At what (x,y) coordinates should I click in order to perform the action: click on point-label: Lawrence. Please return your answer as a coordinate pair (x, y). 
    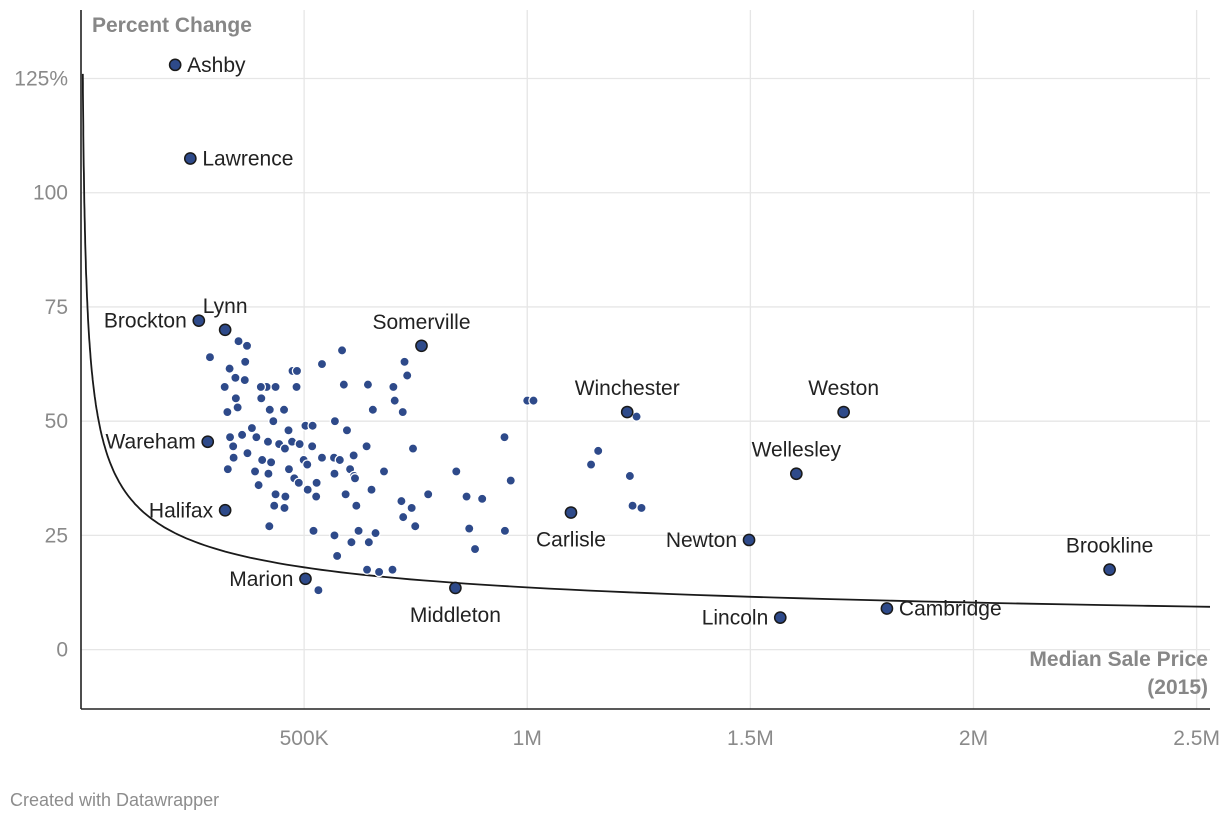
    Looking at the image, I should click on (247, 158).